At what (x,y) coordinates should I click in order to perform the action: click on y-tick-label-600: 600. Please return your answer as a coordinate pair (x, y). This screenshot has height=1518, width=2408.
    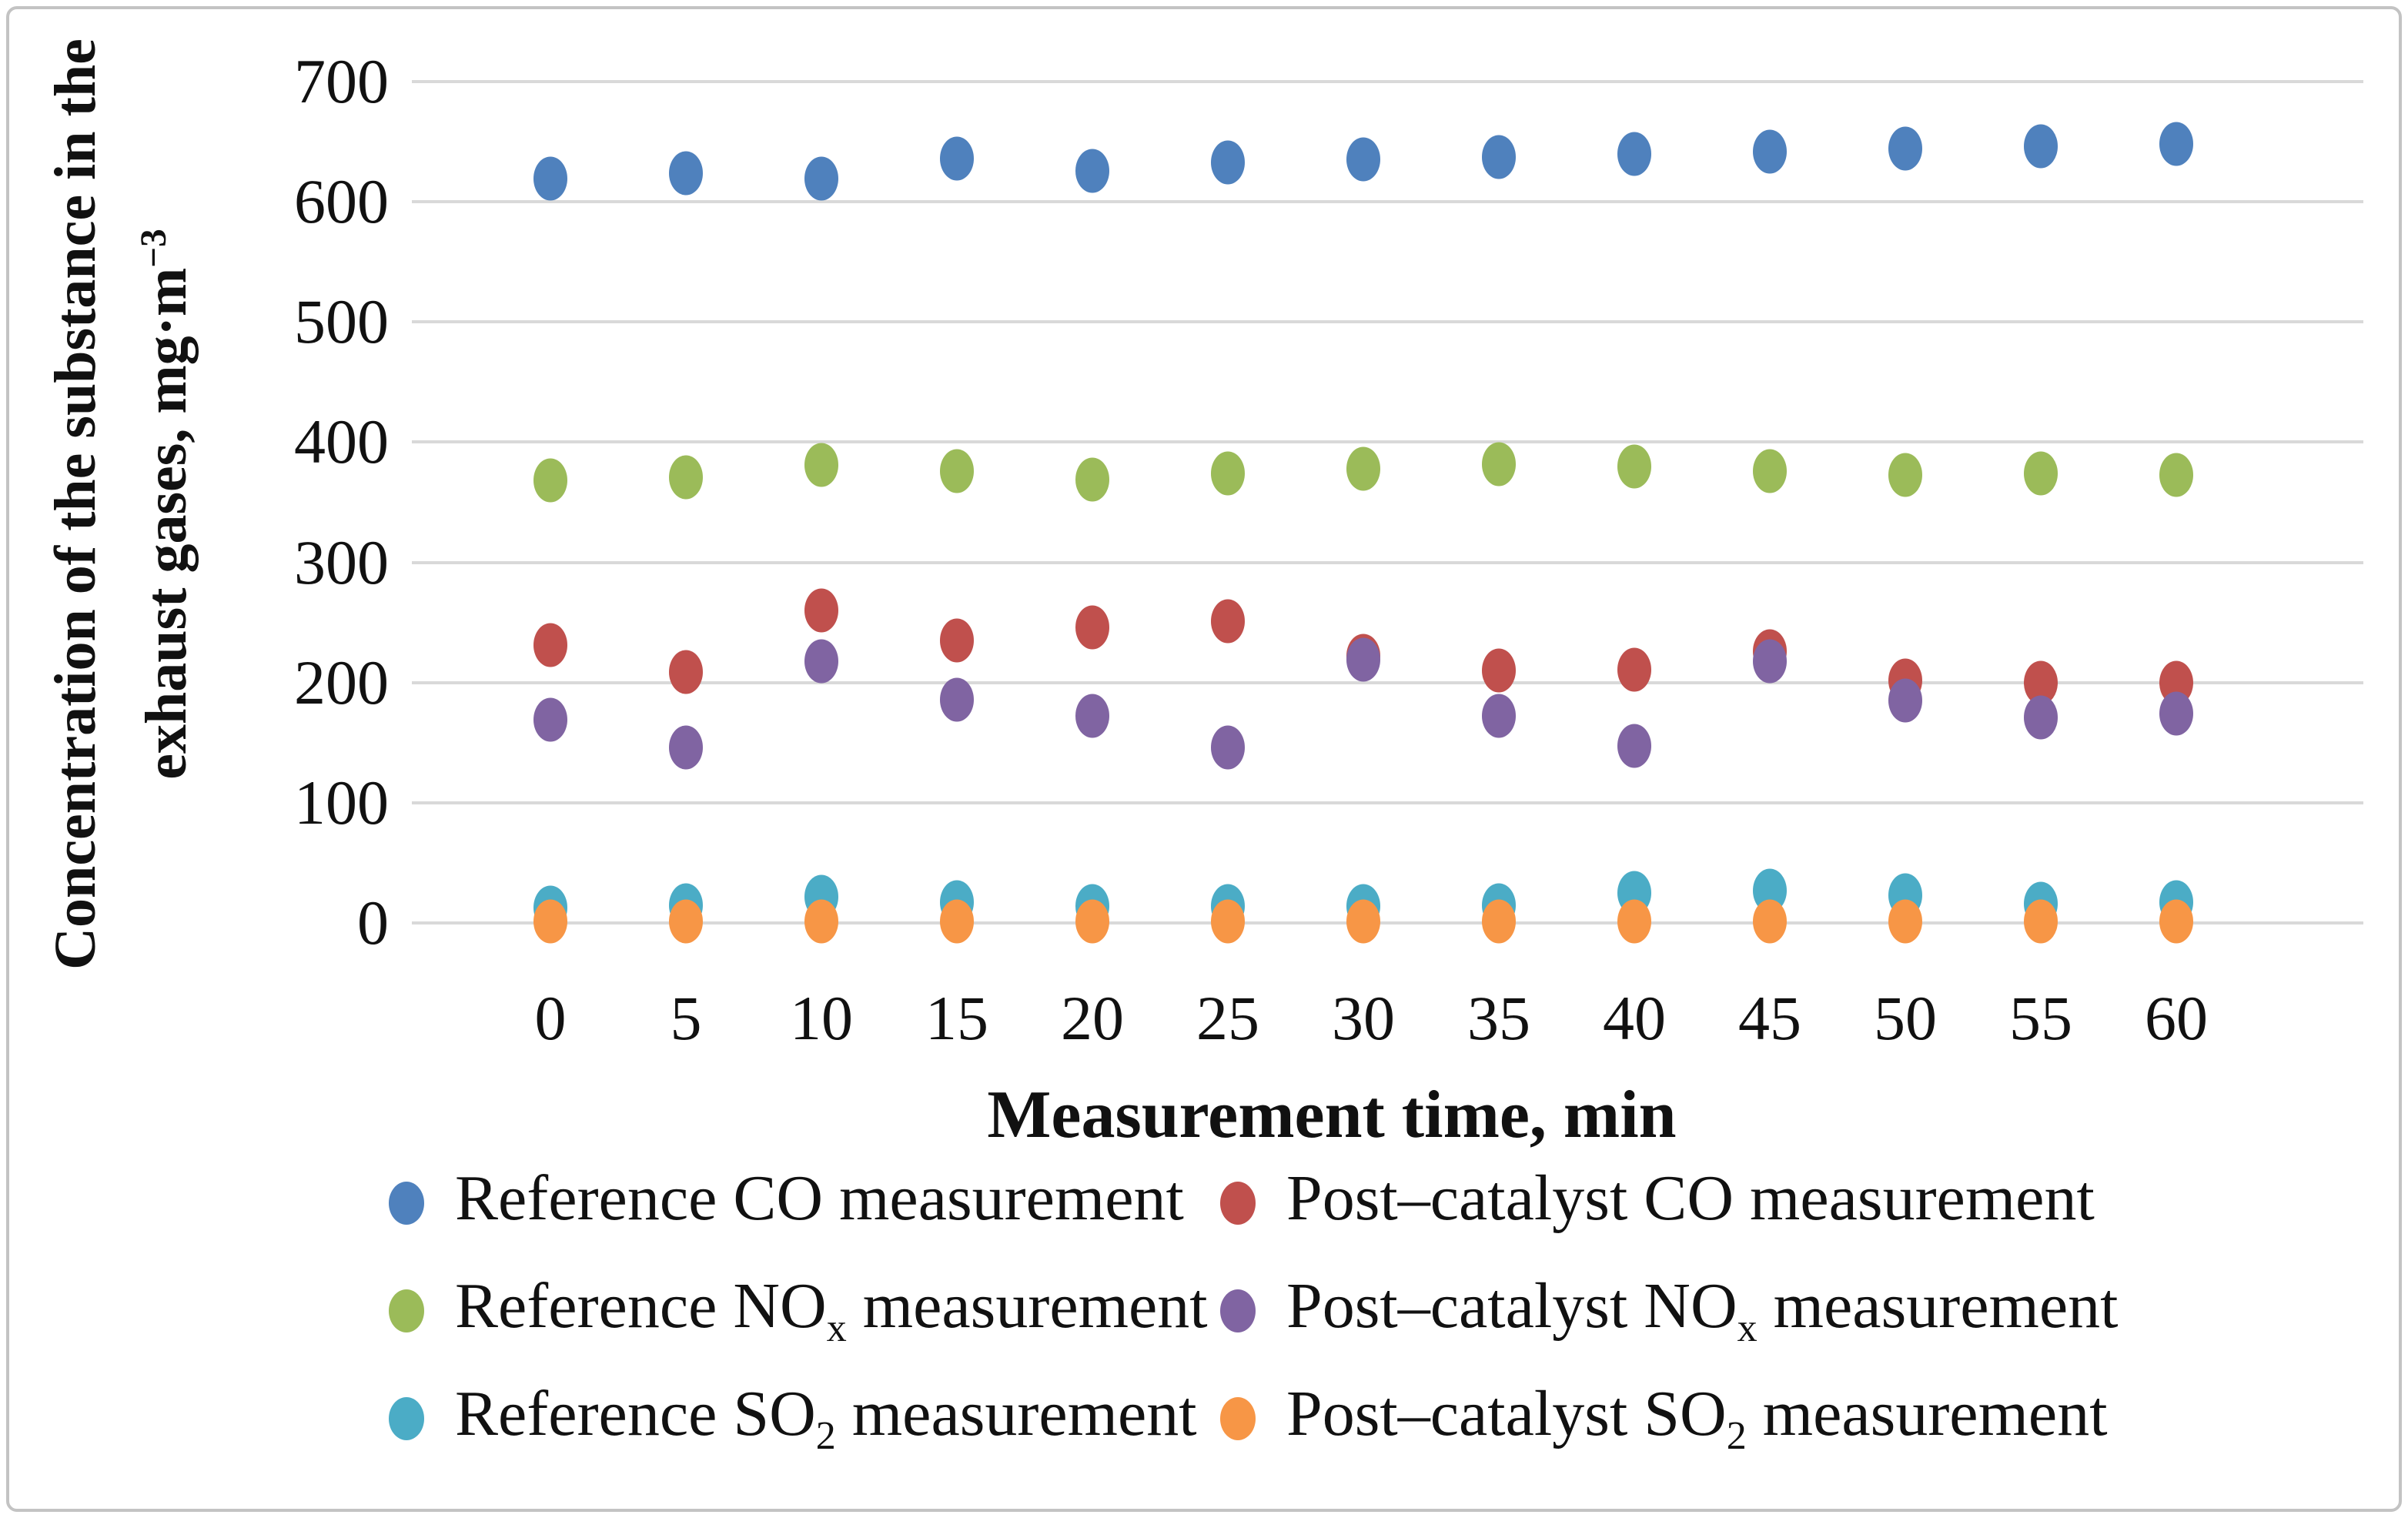
    Looking at the image, I should click on (341, 201).